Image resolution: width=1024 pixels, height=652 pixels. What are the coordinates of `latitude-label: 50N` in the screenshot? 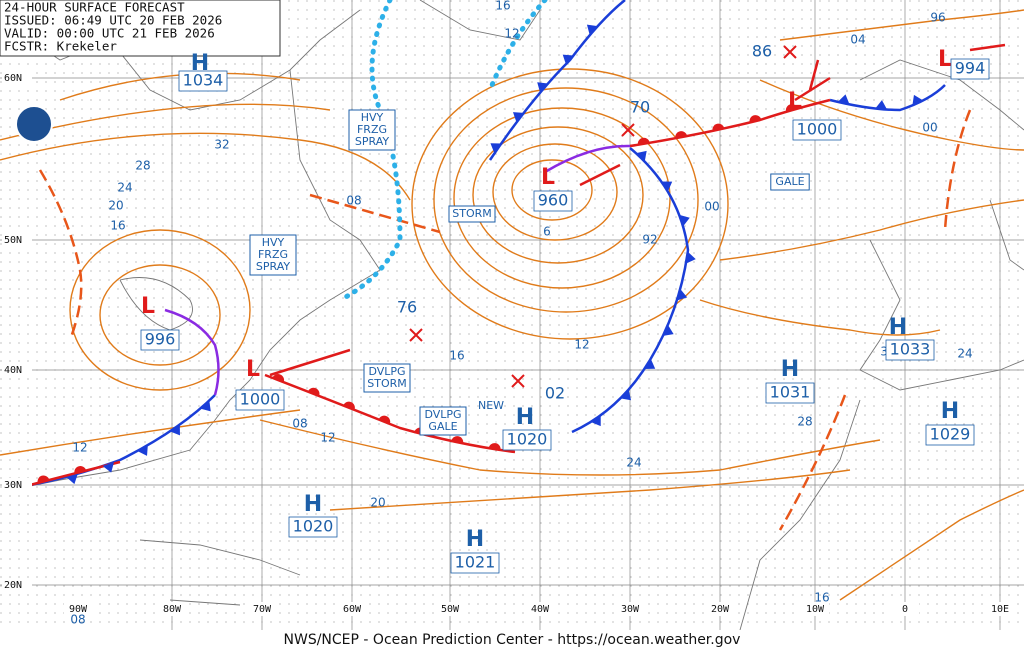 It's located at (13, 240).